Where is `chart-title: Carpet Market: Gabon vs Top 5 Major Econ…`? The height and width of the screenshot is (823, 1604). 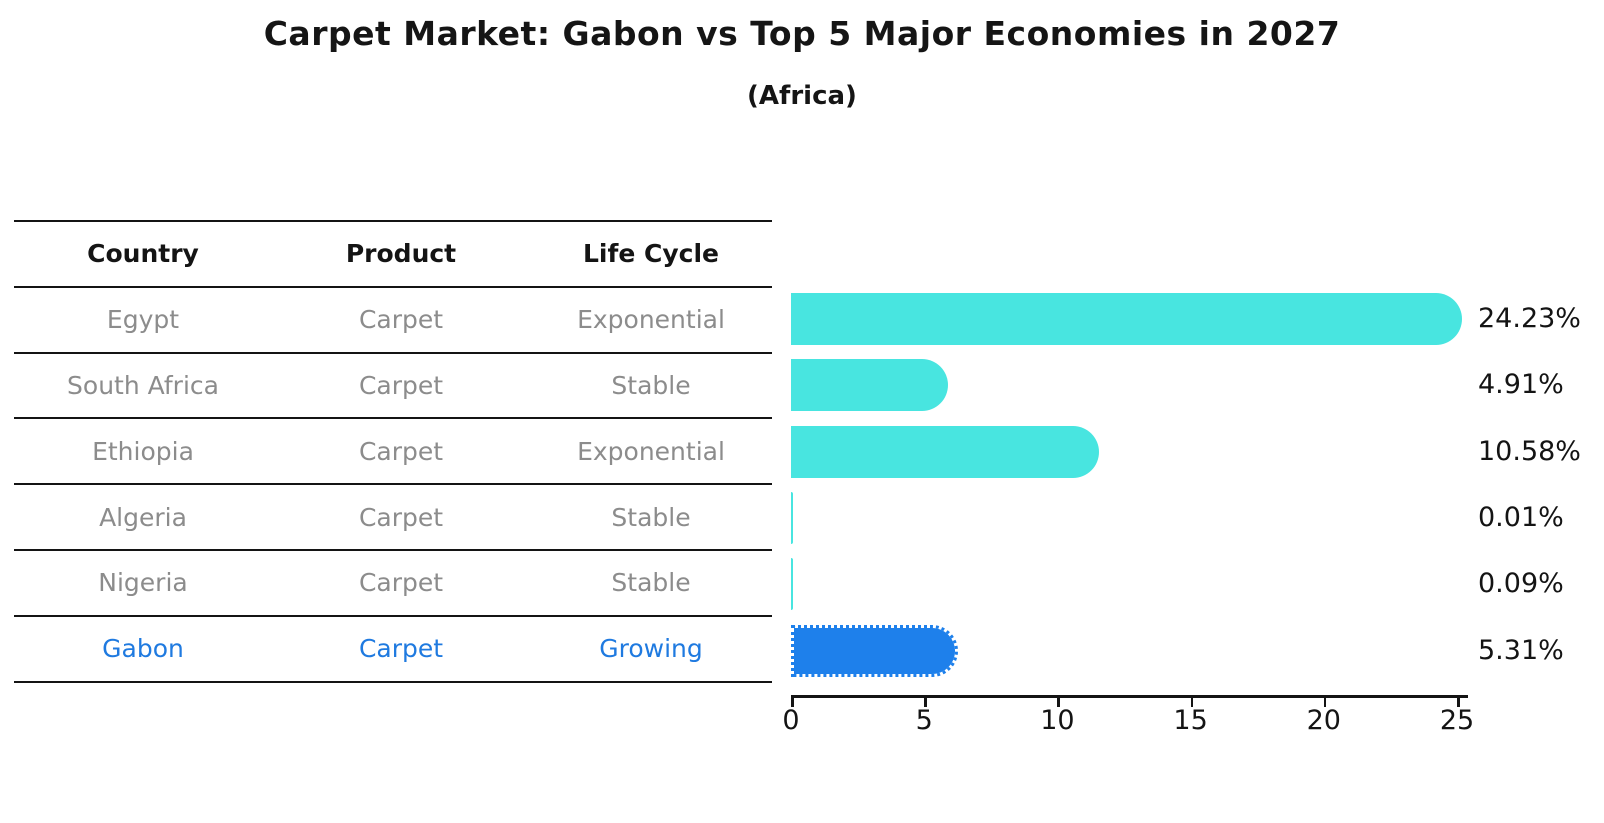 chart-title: Carpet Market: Gabon vs Top 5 Major Econ… is located at coordinates (802, 33).